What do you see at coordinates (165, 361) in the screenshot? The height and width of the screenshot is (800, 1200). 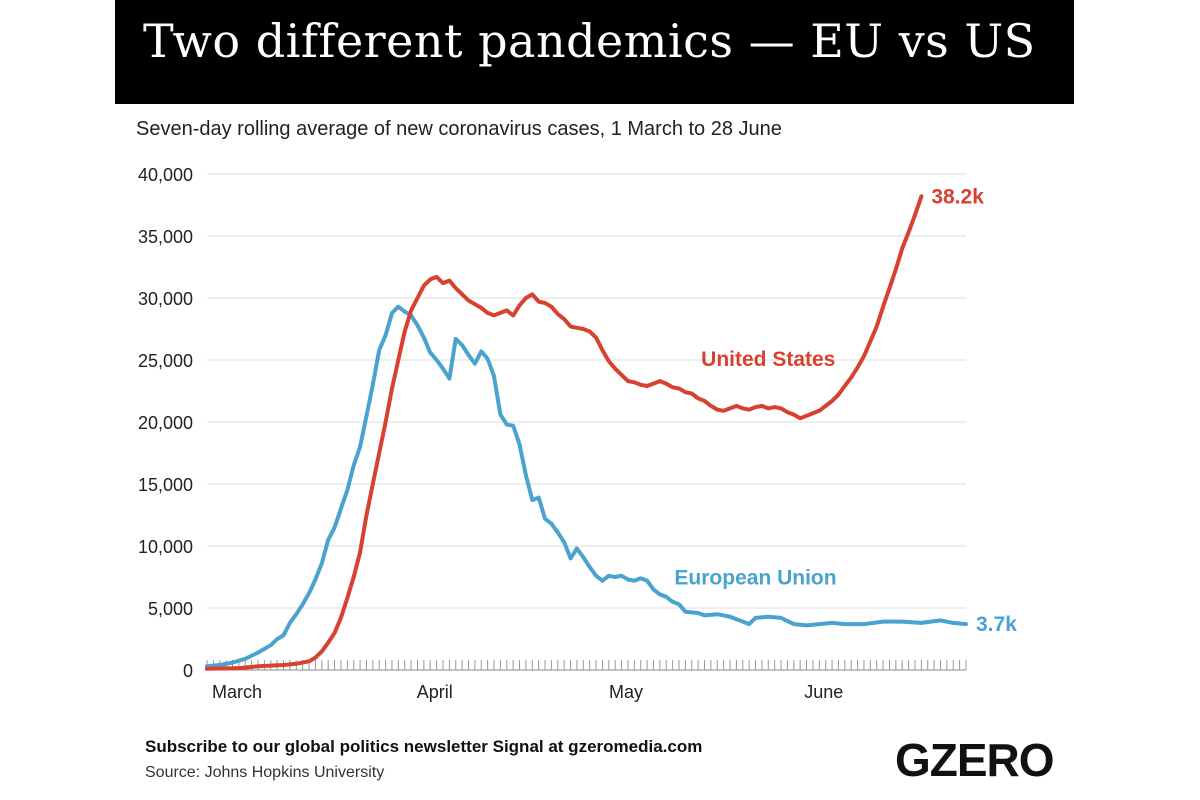 I see `y-tick-label: 25,000` at bounding box center [165, 361].